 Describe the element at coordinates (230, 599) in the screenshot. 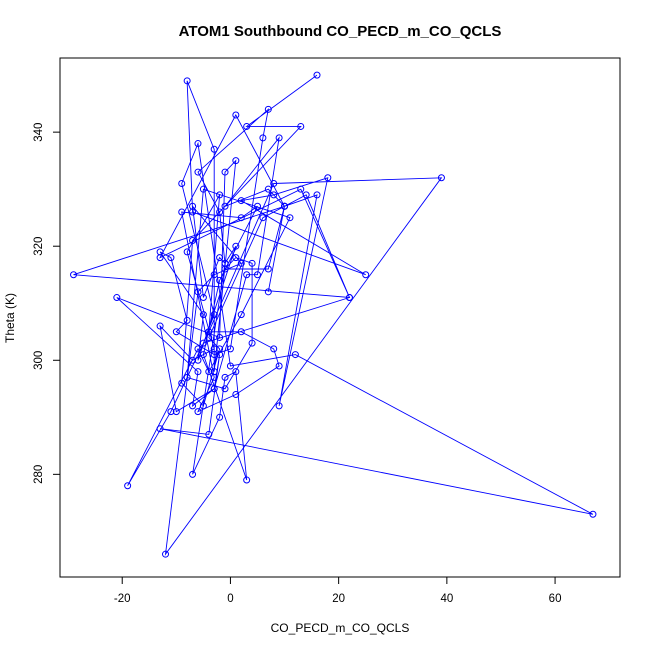

I see `x-tick-label: 0` at that location.